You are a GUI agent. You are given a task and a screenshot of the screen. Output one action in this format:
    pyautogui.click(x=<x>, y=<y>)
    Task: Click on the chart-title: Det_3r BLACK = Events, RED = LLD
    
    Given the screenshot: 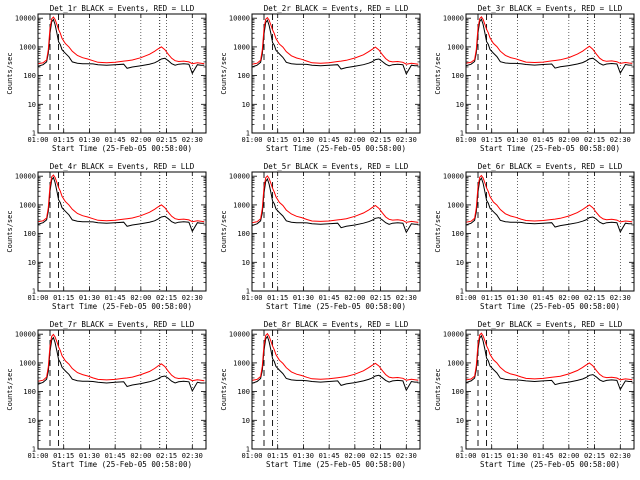 What is the action you would take?
    pyautogui.click(x=550, y=8)
    